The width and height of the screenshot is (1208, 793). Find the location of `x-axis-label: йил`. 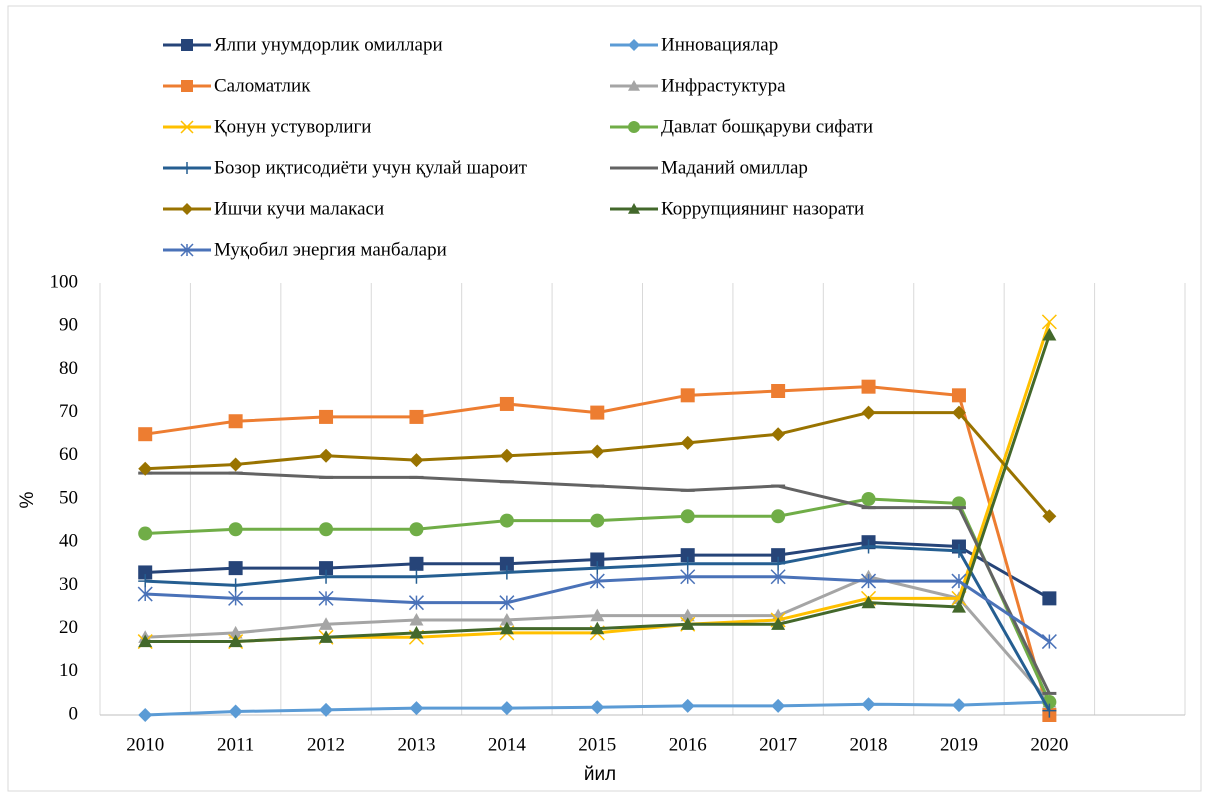

x-axis-label: йил is located at coordinates (600, 774).